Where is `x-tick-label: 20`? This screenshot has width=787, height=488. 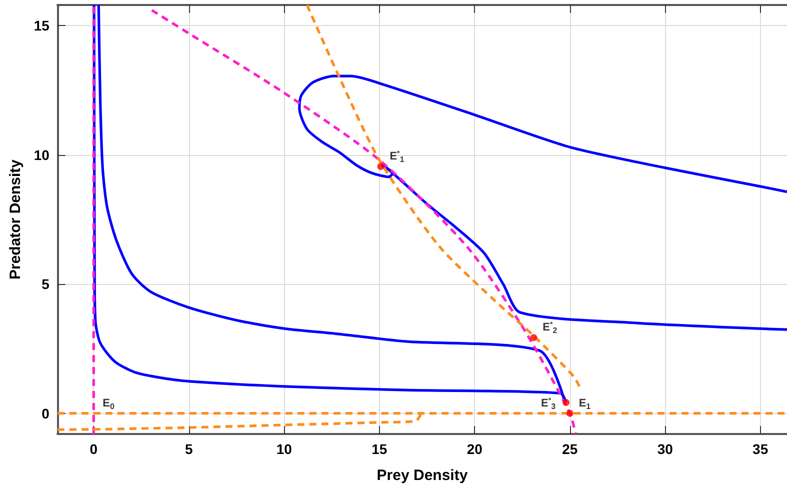 x-tick-label: 20 is located at coordinates (474, 449).